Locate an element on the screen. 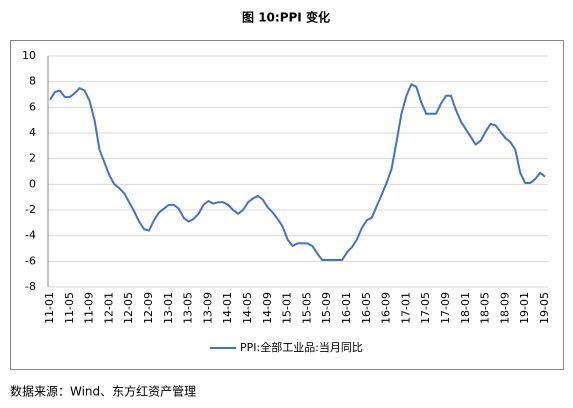 The image size is (573, 408). y-tick-label: -6 is located at coordinates (30, 260).